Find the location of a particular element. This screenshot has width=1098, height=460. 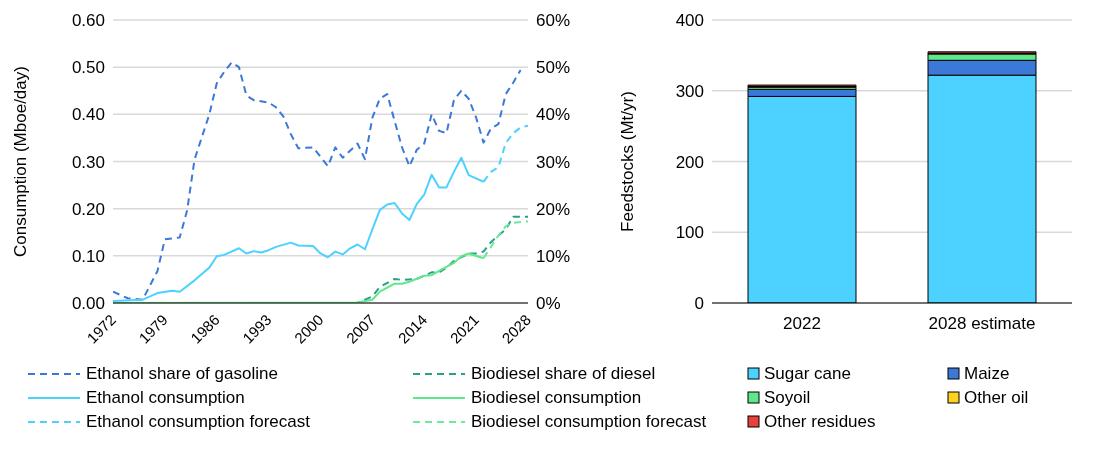

legend-label: Soyoil is located at coordinates (787, 398).